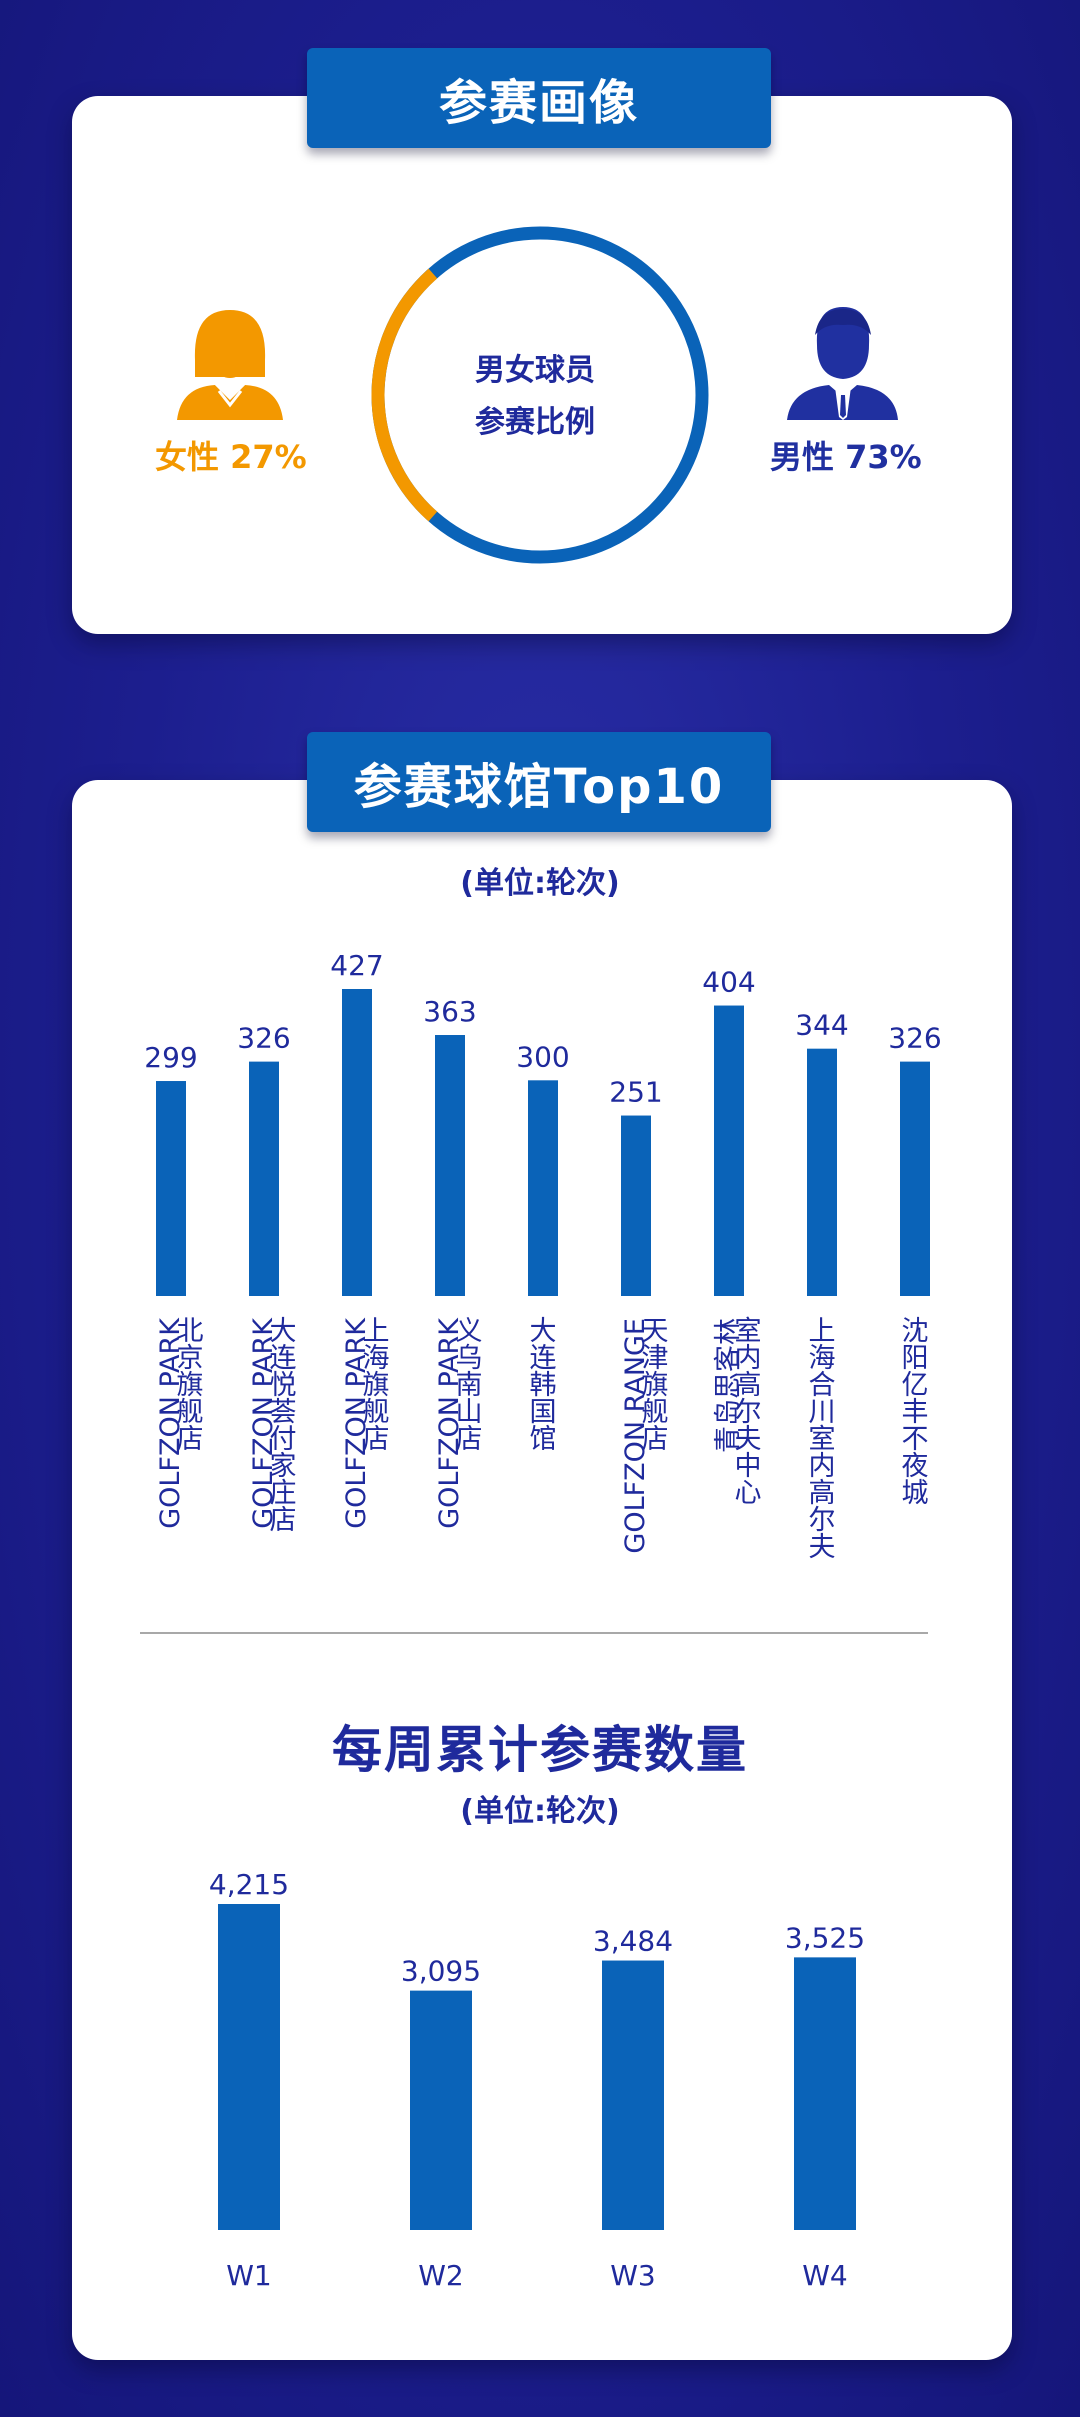 The image size is (1080, 2417). Describe the element at coordinates (846, 457) in the screenshot. I see `male-percent-label: 男性 73%` at that location.